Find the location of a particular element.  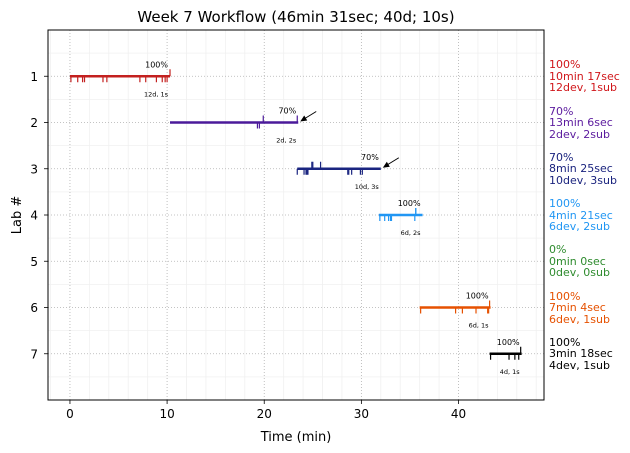

y-axis-label: Lab # is located at coordinates (17, 215).